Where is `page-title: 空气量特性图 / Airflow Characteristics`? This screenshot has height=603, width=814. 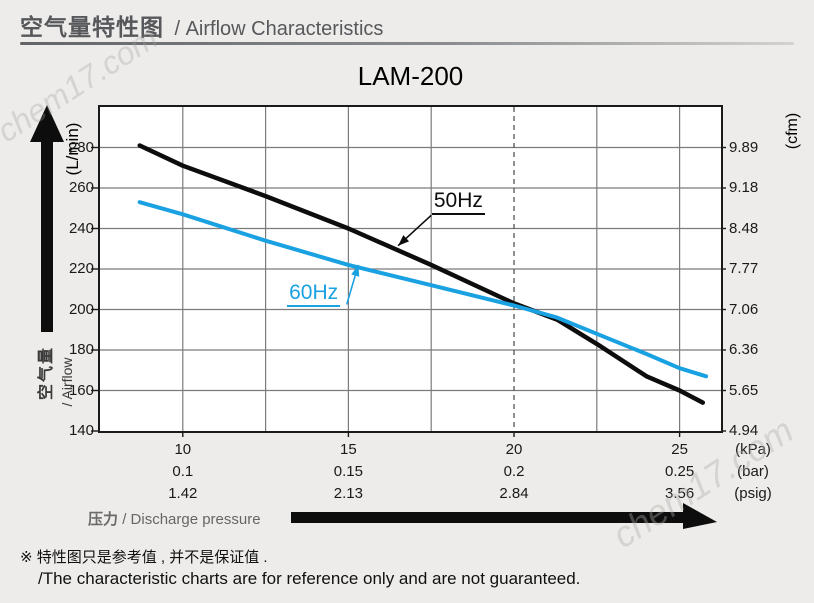
page-title: 空气量特性图 / Airflow Characteristics is located at coordinates (201, 25).